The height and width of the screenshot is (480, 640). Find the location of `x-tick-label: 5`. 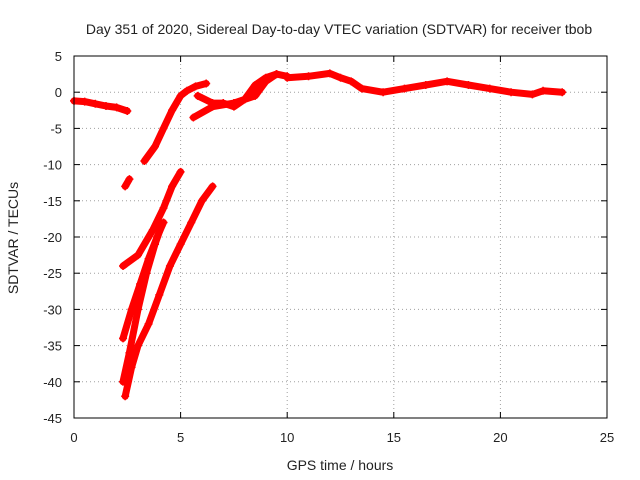

x-tick-label: 5 is located at coordinates (180, 437).